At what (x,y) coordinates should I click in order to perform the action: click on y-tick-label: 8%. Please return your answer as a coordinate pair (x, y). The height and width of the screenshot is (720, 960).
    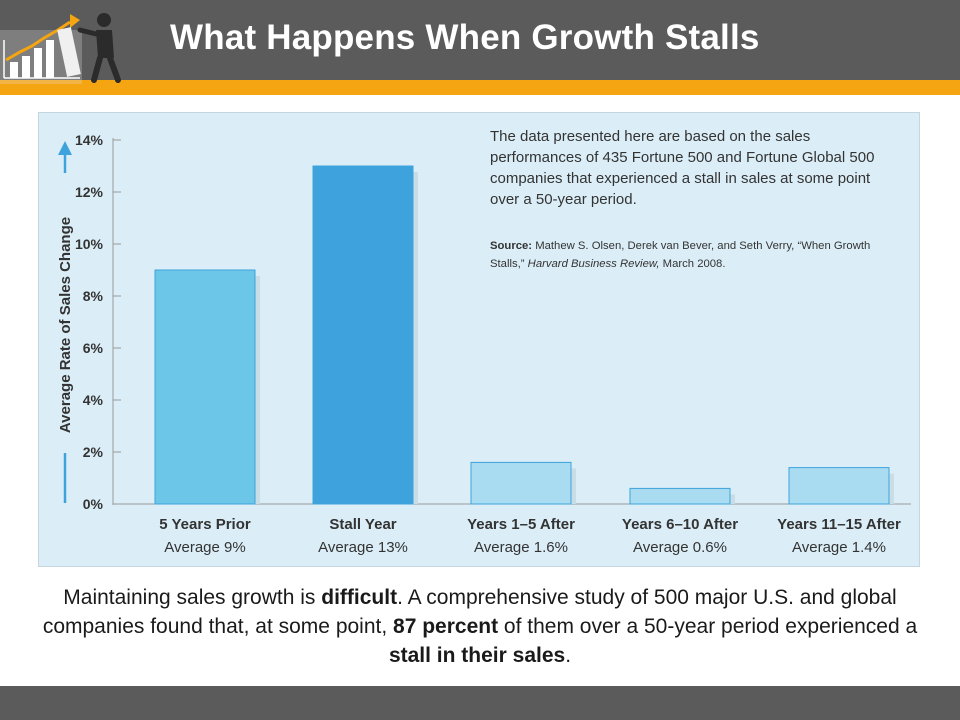
    Looking at the image, I should click on (93, 296).